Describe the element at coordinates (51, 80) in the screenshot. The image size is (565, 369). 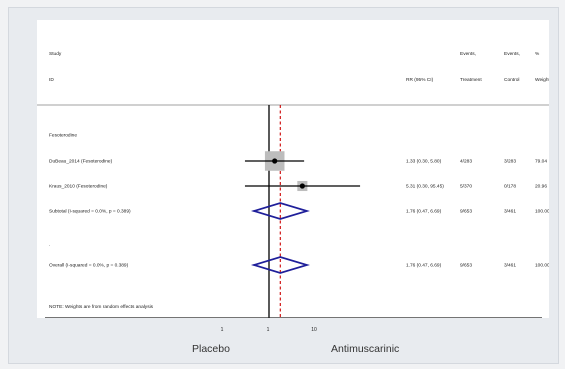
I see `header-id: ID` at that location.